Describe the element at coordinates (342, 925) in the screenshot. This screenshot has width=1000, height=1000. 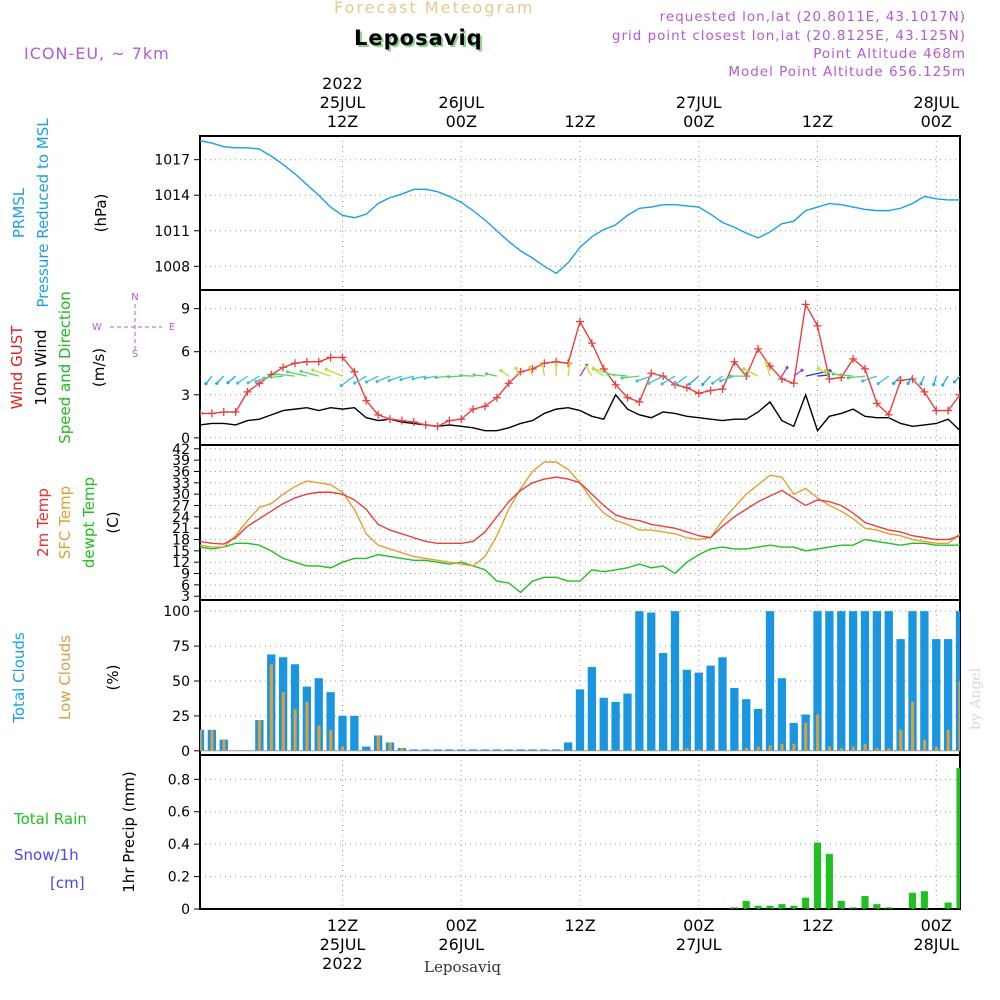
I see `bottom-time-label: 12Z` at that location.